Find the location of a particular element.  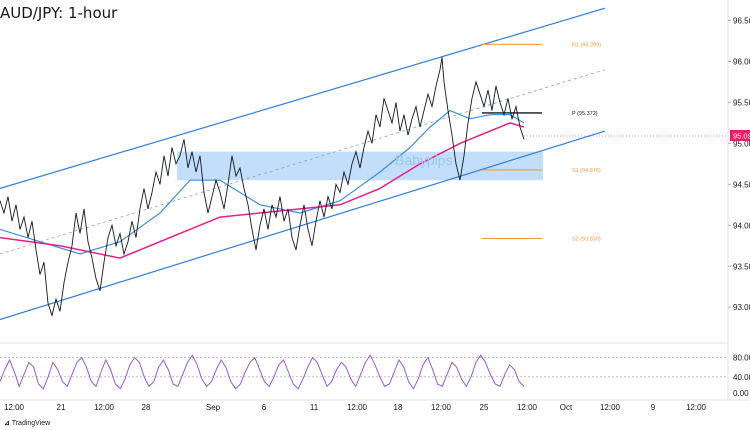

stoch-level-label: 0.00 is located at coordinates (741, 393).